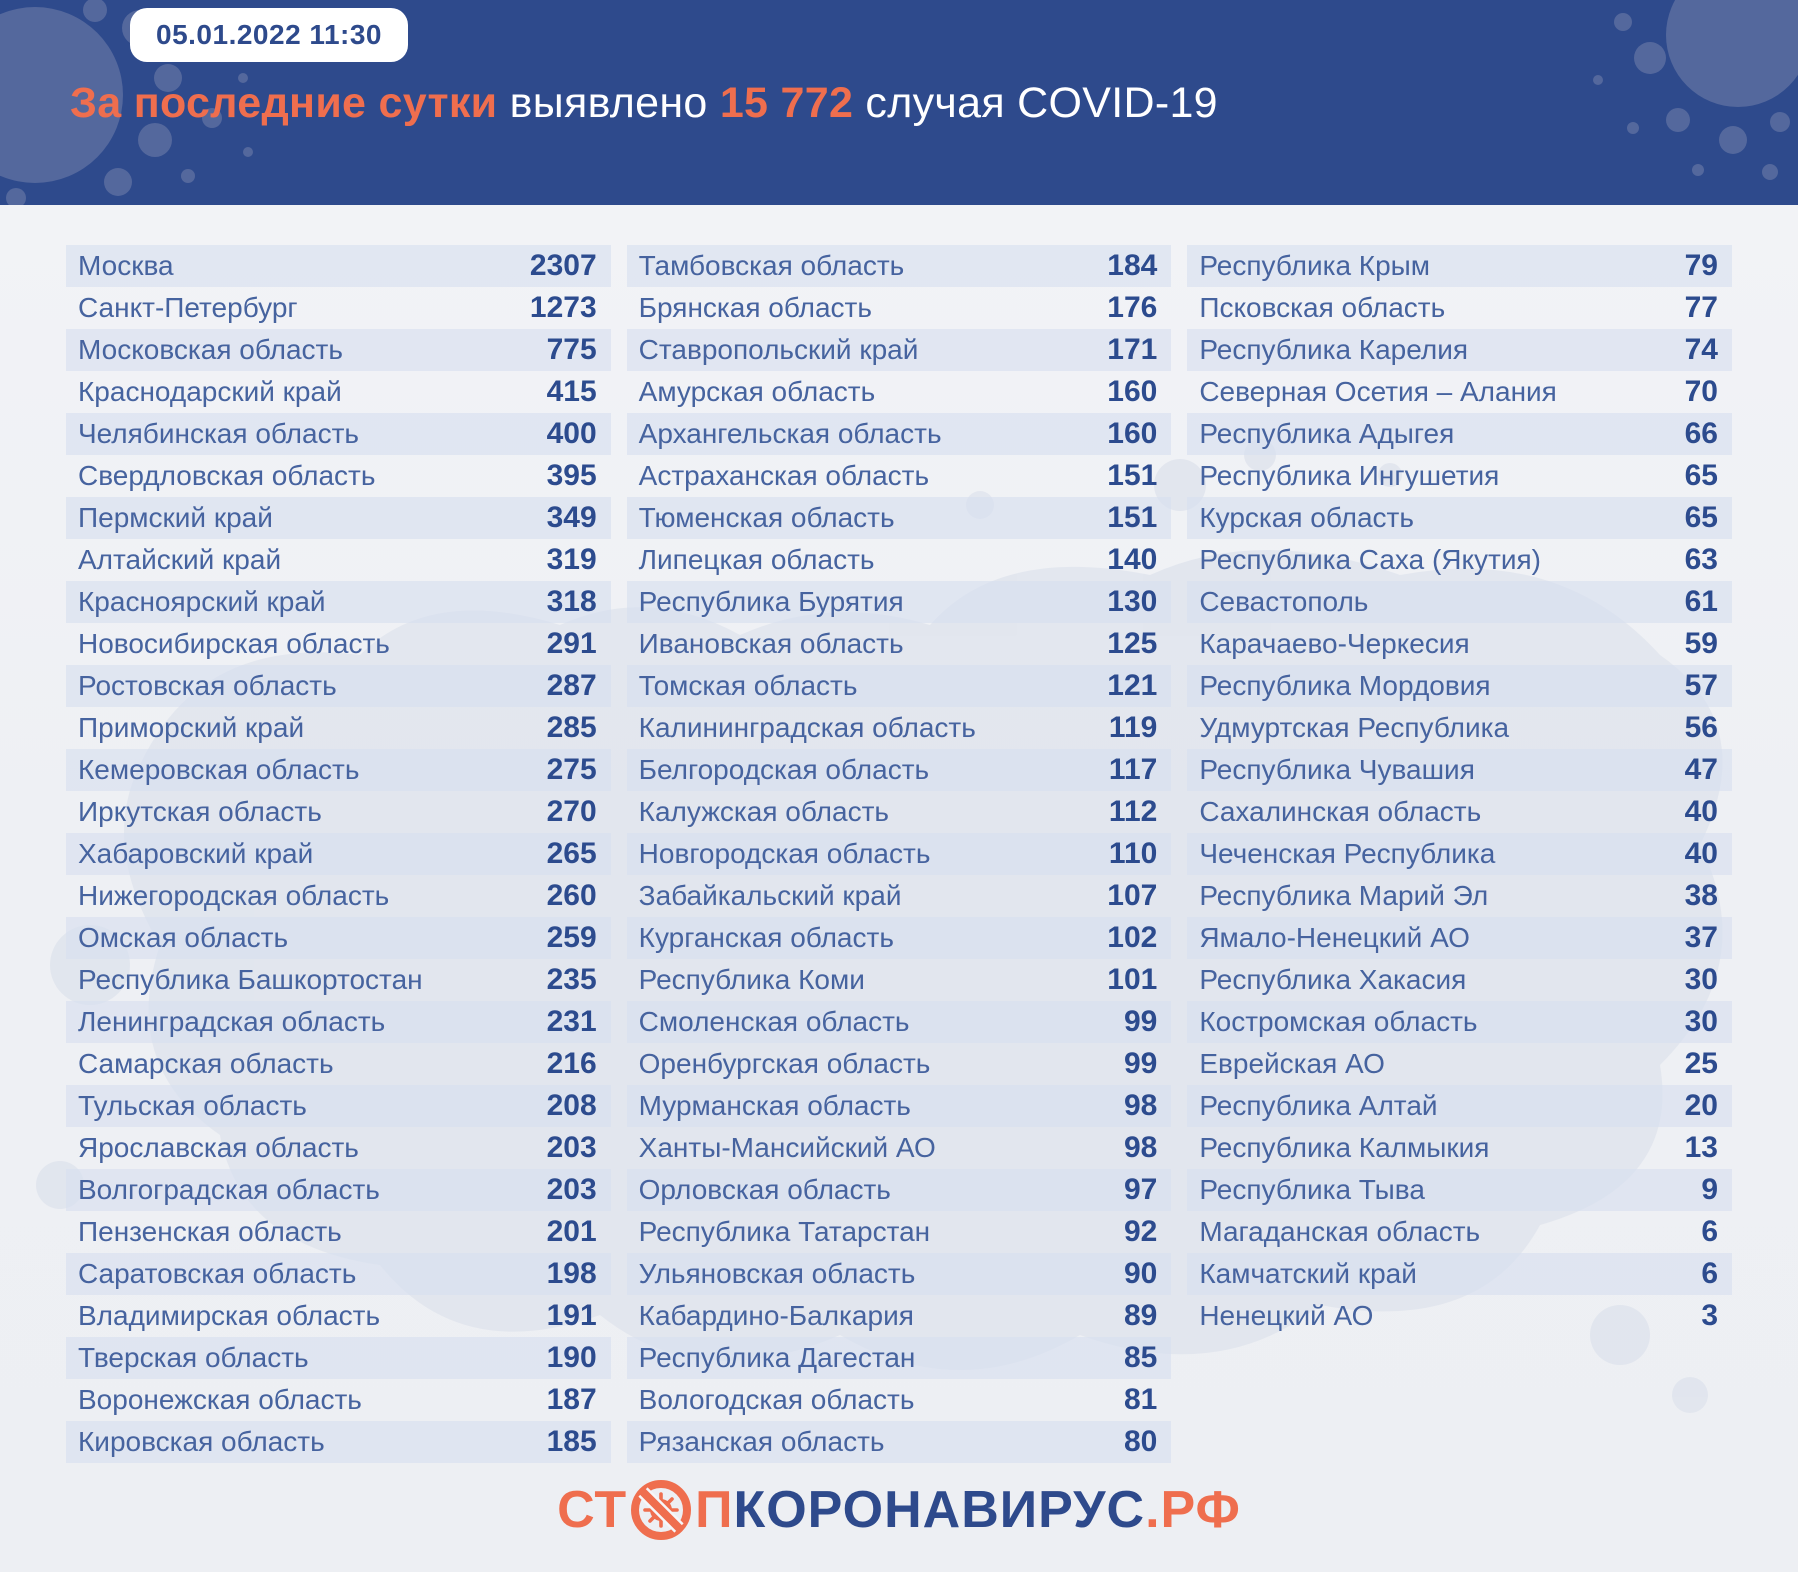 The image size is (1798, 1572). What do you see at coordinates (1132, 685) in the screenshot?
I see `region-value: 121` at bounding box center [1132, 685].